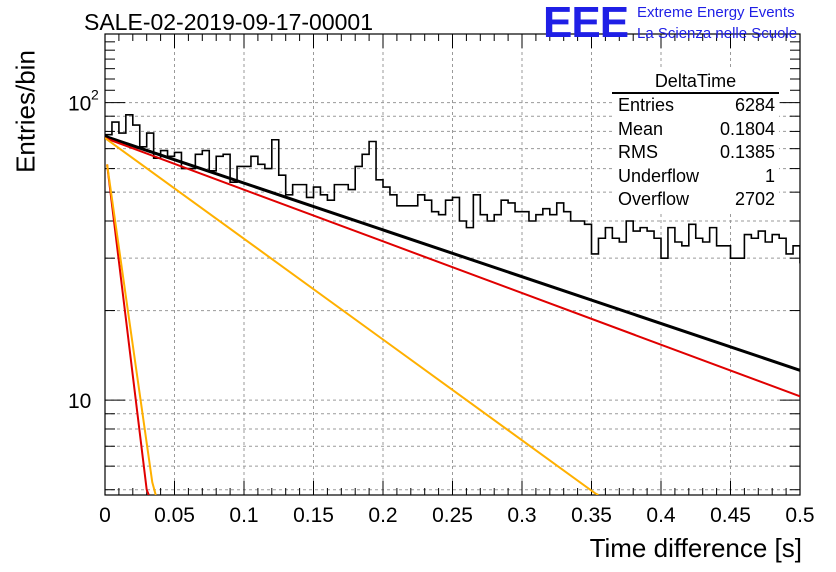 The height and width of the screenshot is (572, 836). What do you see at coordinates (641, 128) in the screenshot?
I see `stats-label: Mean` at bounding box center [641, 128].